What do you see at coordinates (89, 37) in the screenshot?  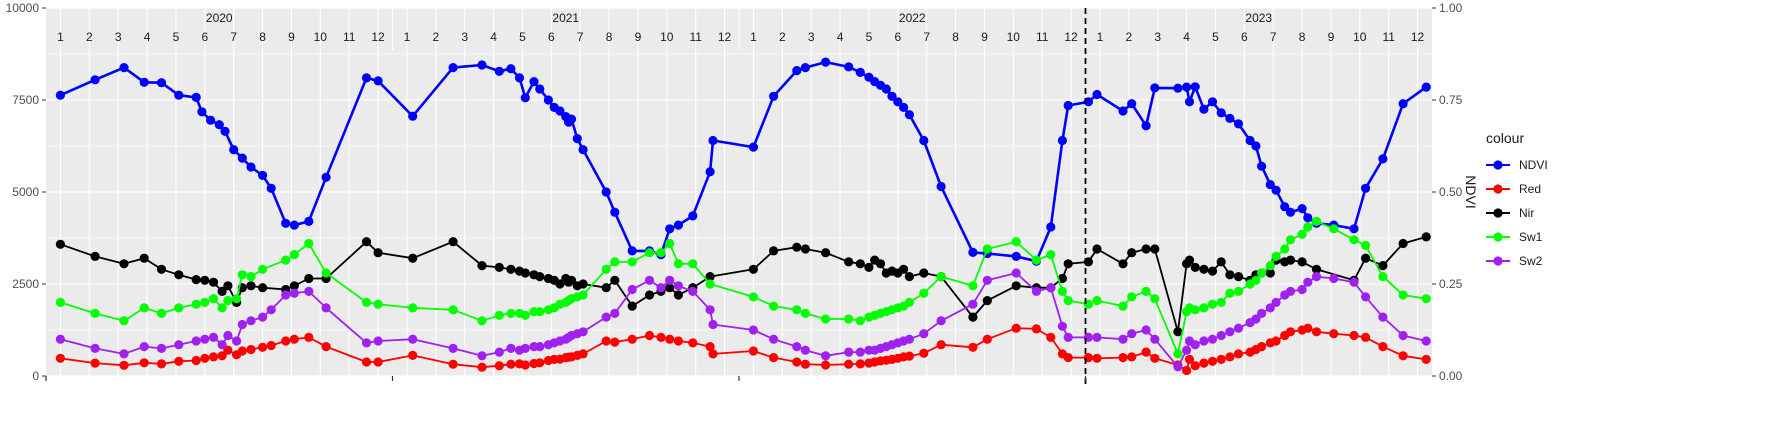 I see `month-label: 2` at bounding box center [89, 37].